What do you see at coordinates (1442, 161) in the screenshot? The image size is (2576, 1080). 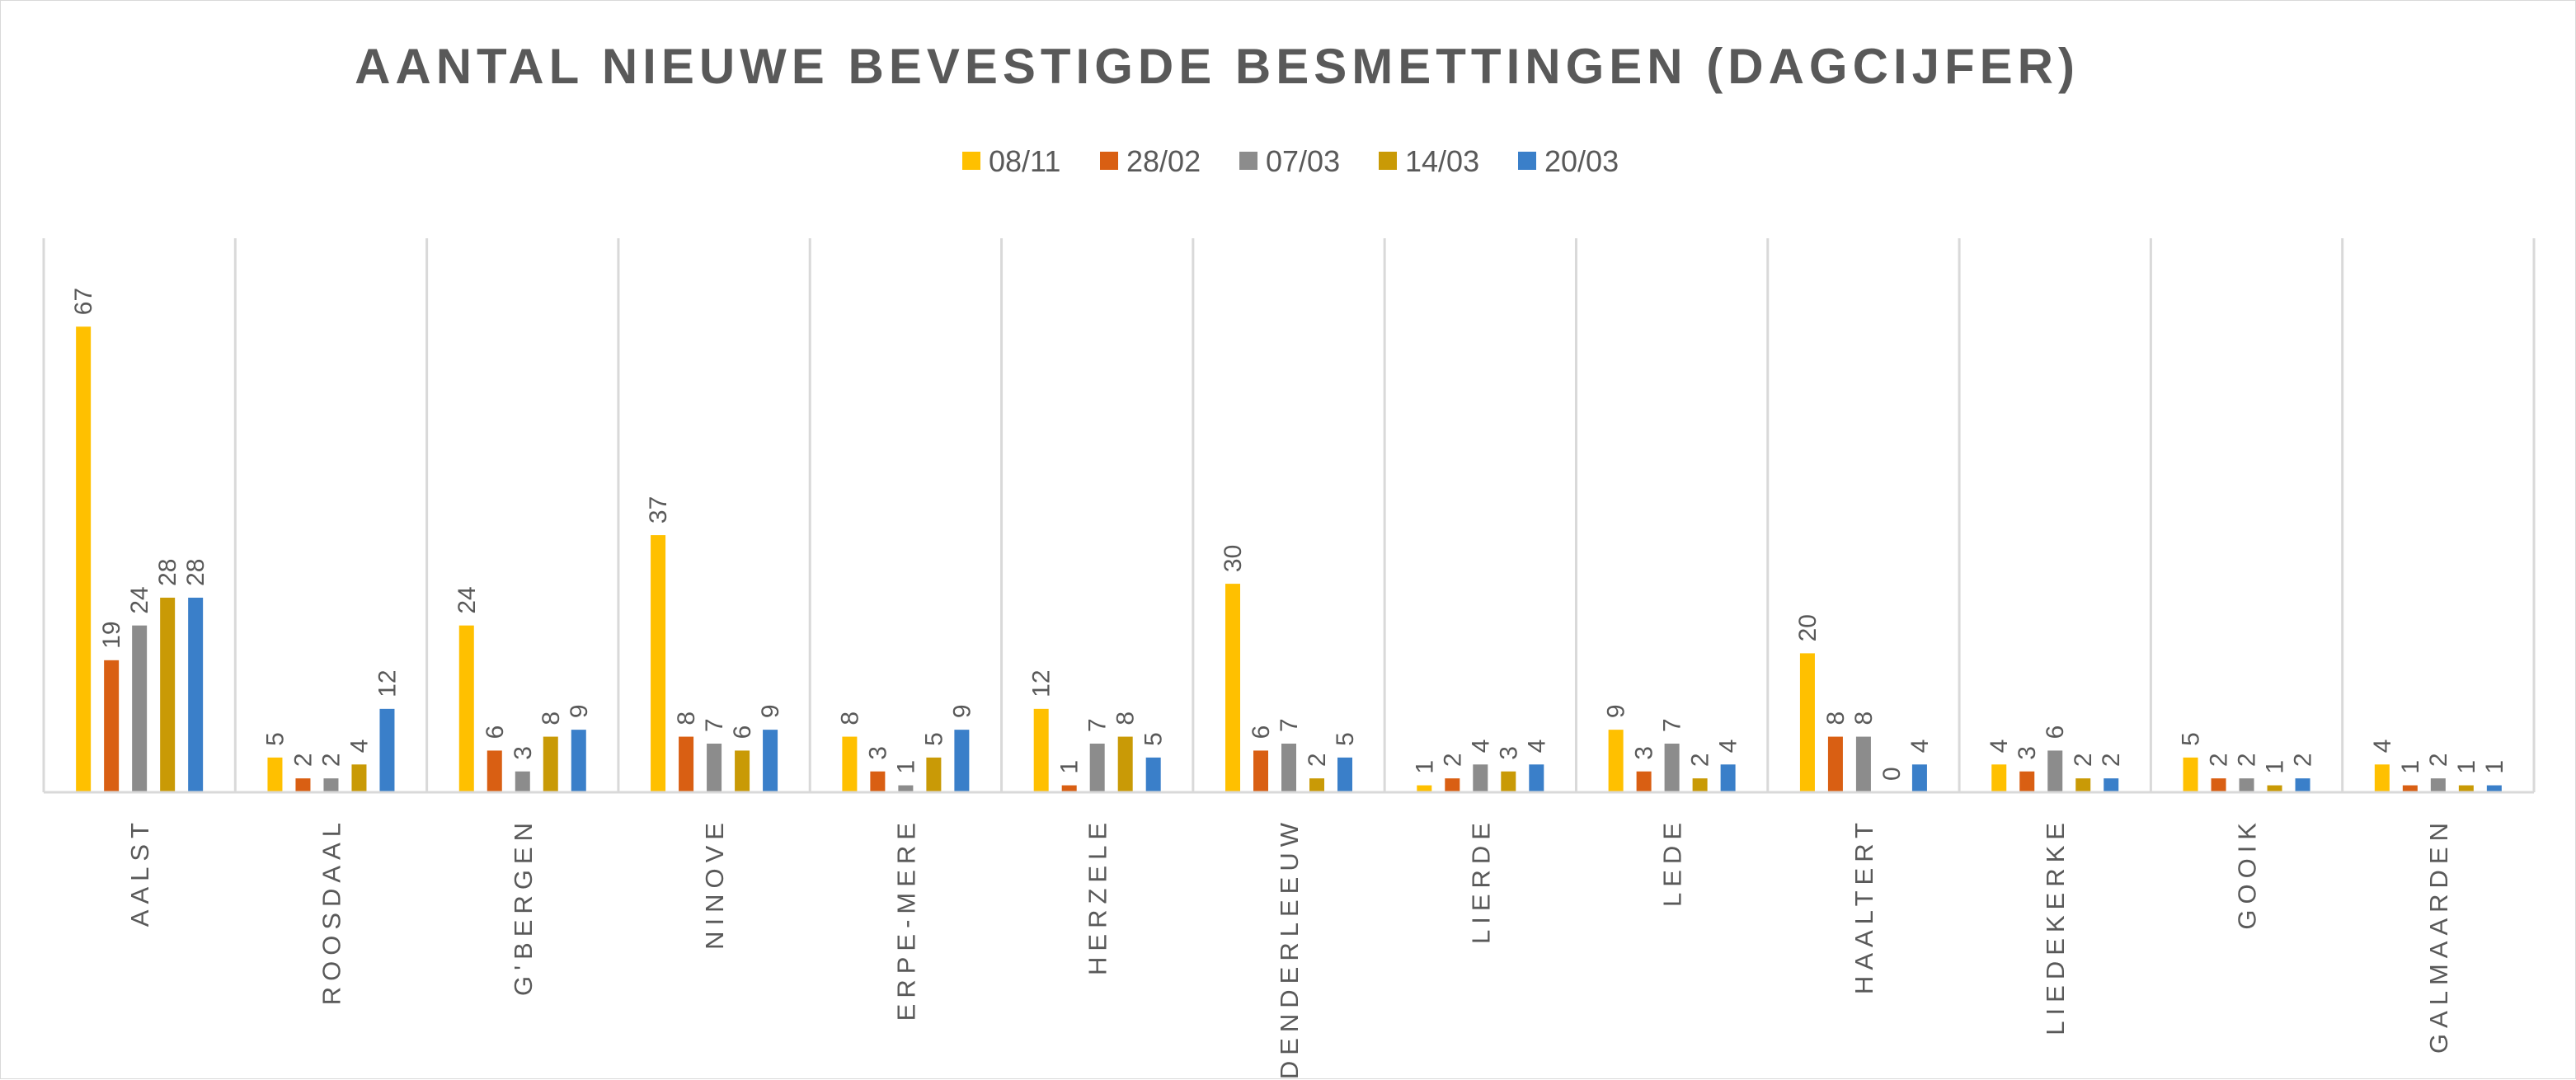 I see `legend-label-14-03: 14/03` at bounding box center [1442, 161].